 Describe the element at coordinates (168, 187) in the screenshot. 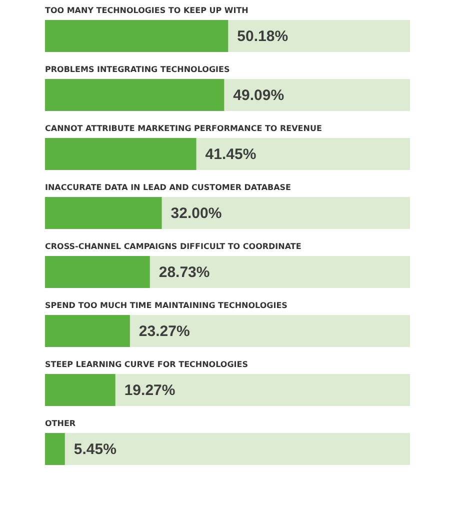

I see `y-tick-label: INACCURATE DATA IN LEAD AND CUSTOMER DATABASE` at that location.